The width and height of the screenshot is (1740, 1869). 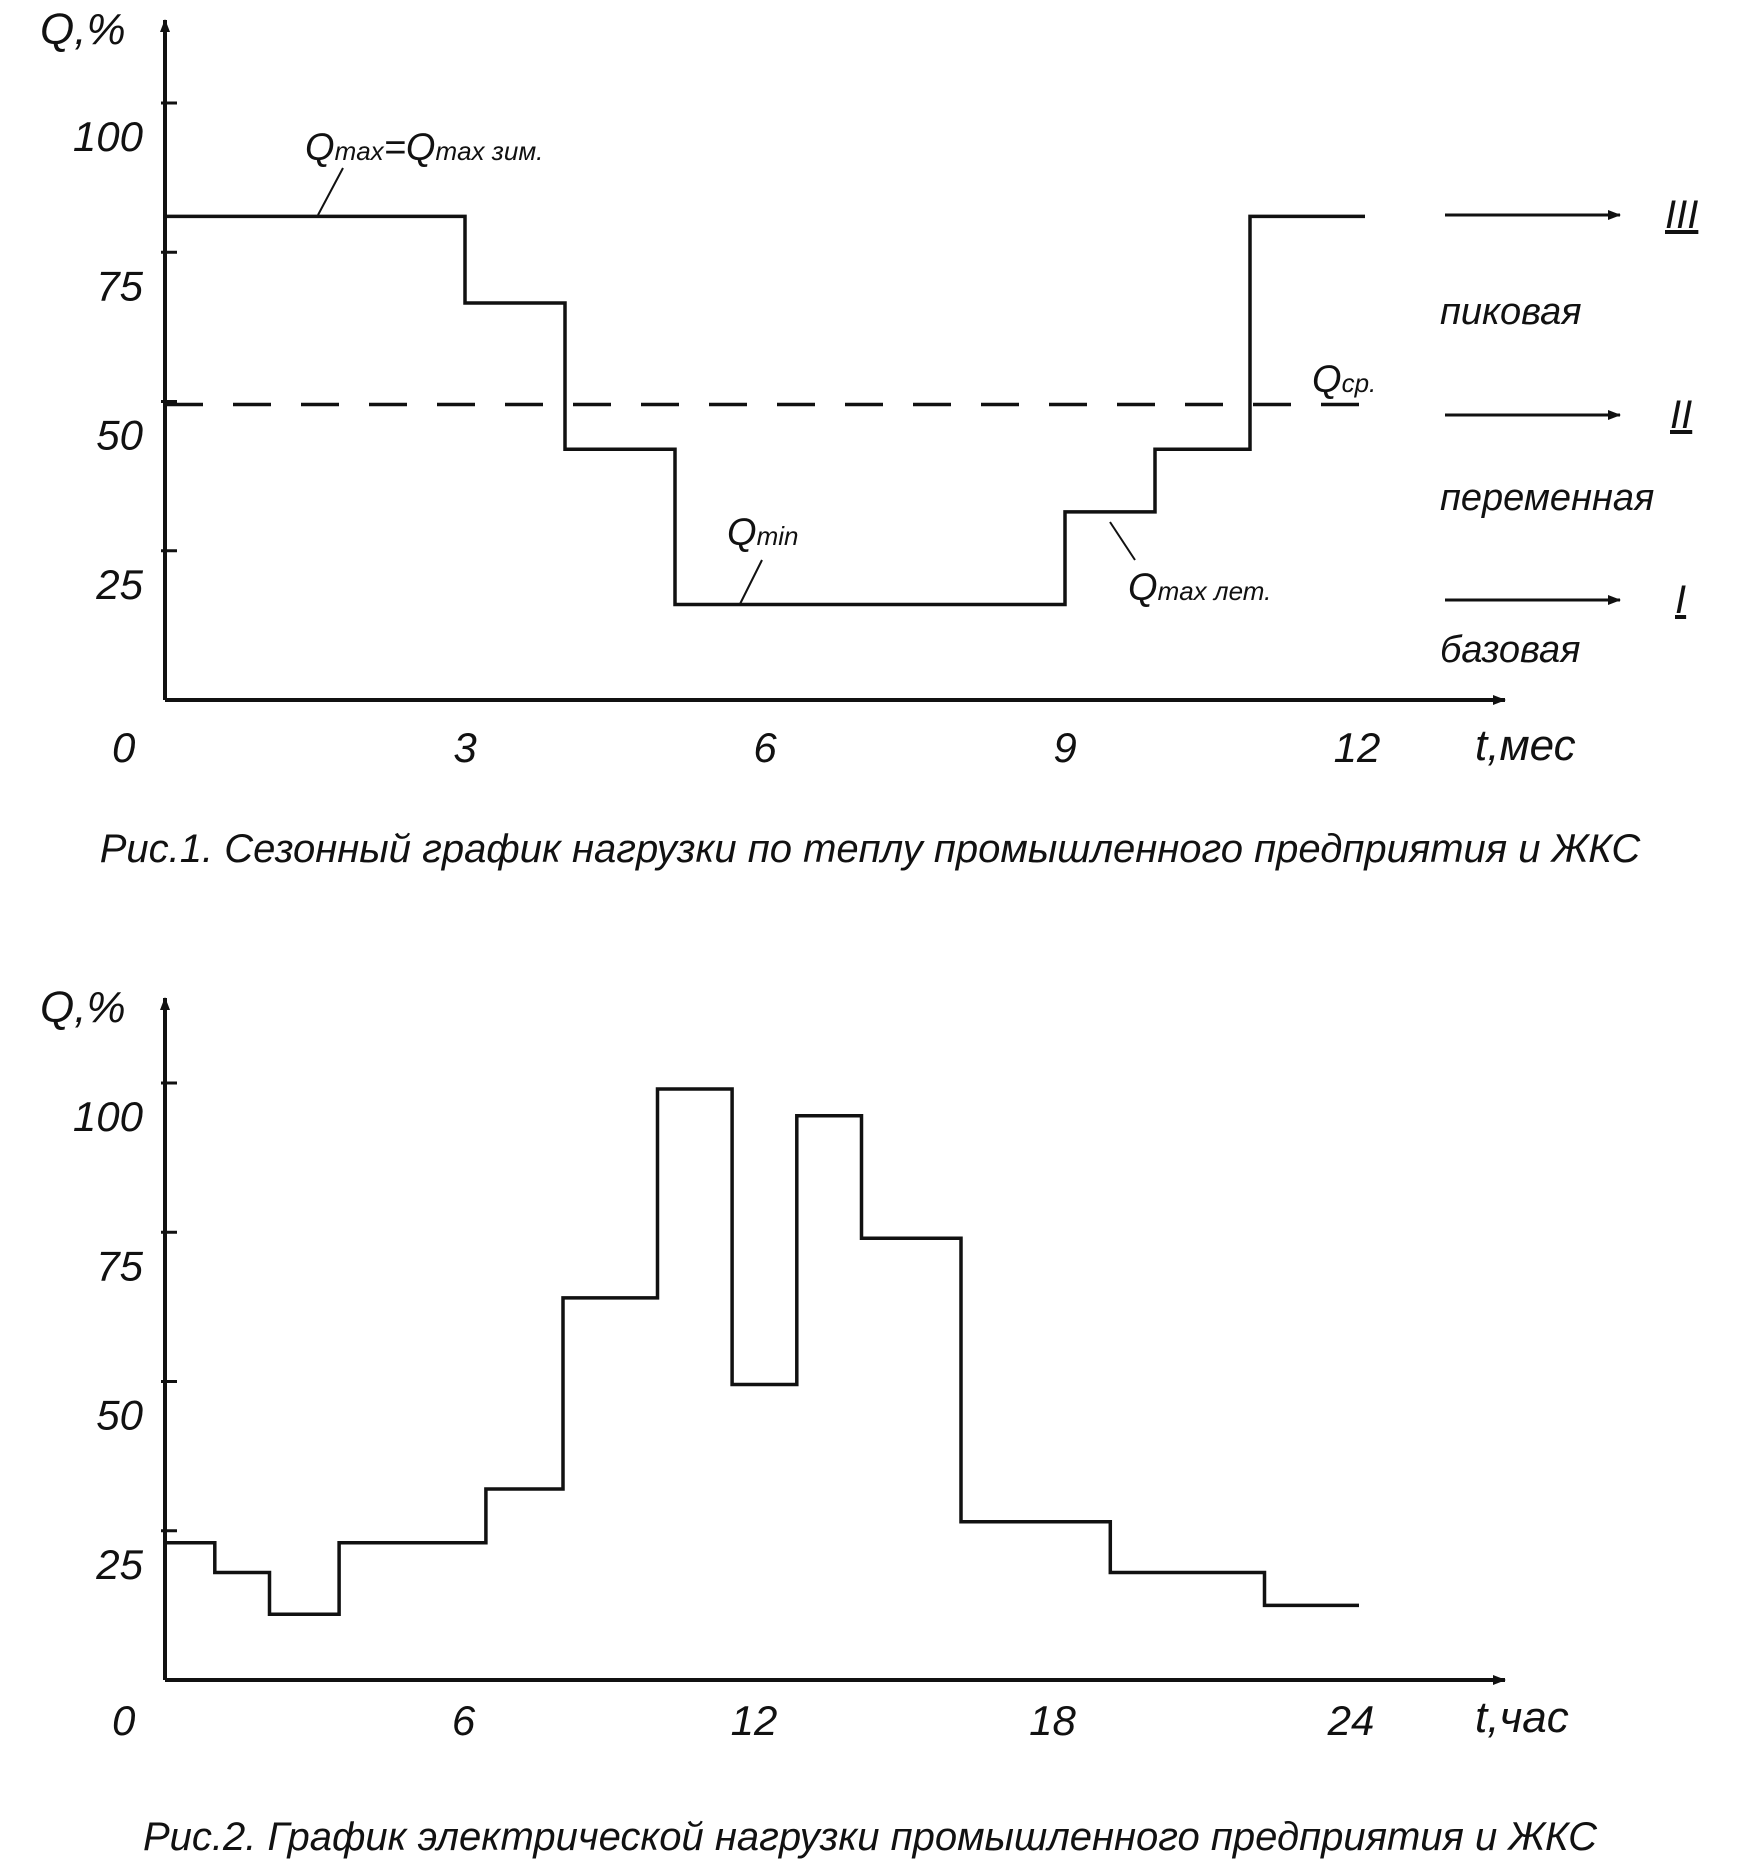 What do you see at coordinates (751, 582) in the screenshot?
I see `qmin-leader` at bounding box center [751, 582].